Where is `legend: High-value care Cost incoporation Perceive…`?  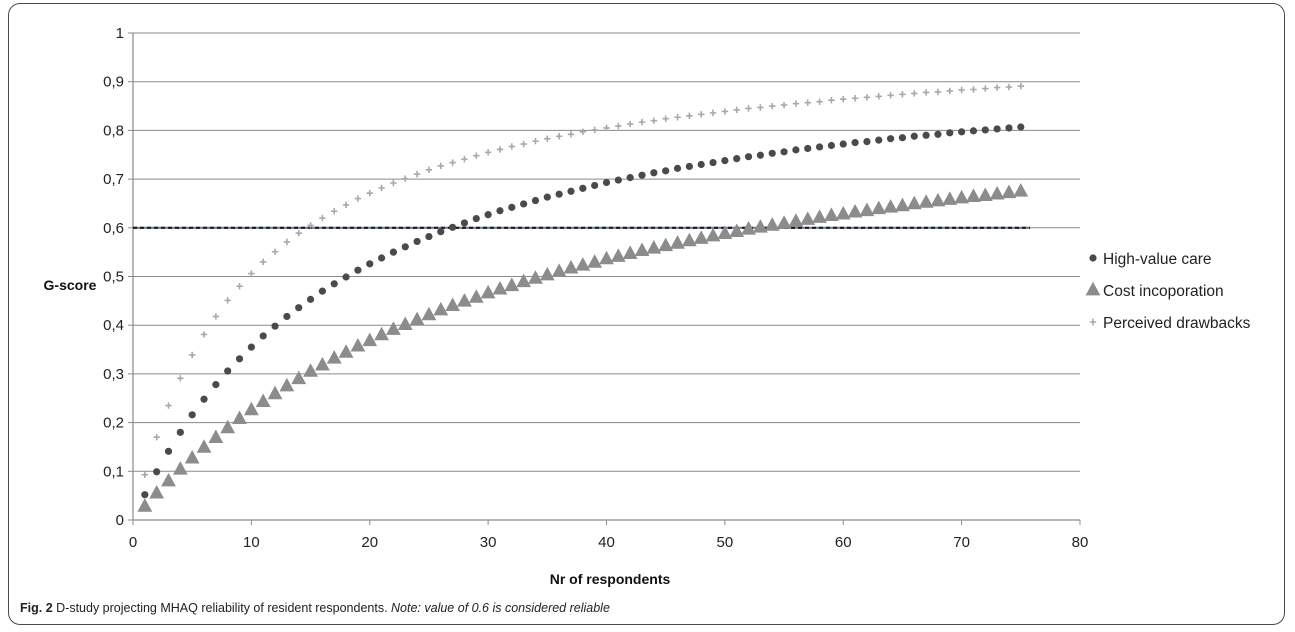
legend: High-value care Cost incoporation Perceive… is located at coordinates (1168, 291).